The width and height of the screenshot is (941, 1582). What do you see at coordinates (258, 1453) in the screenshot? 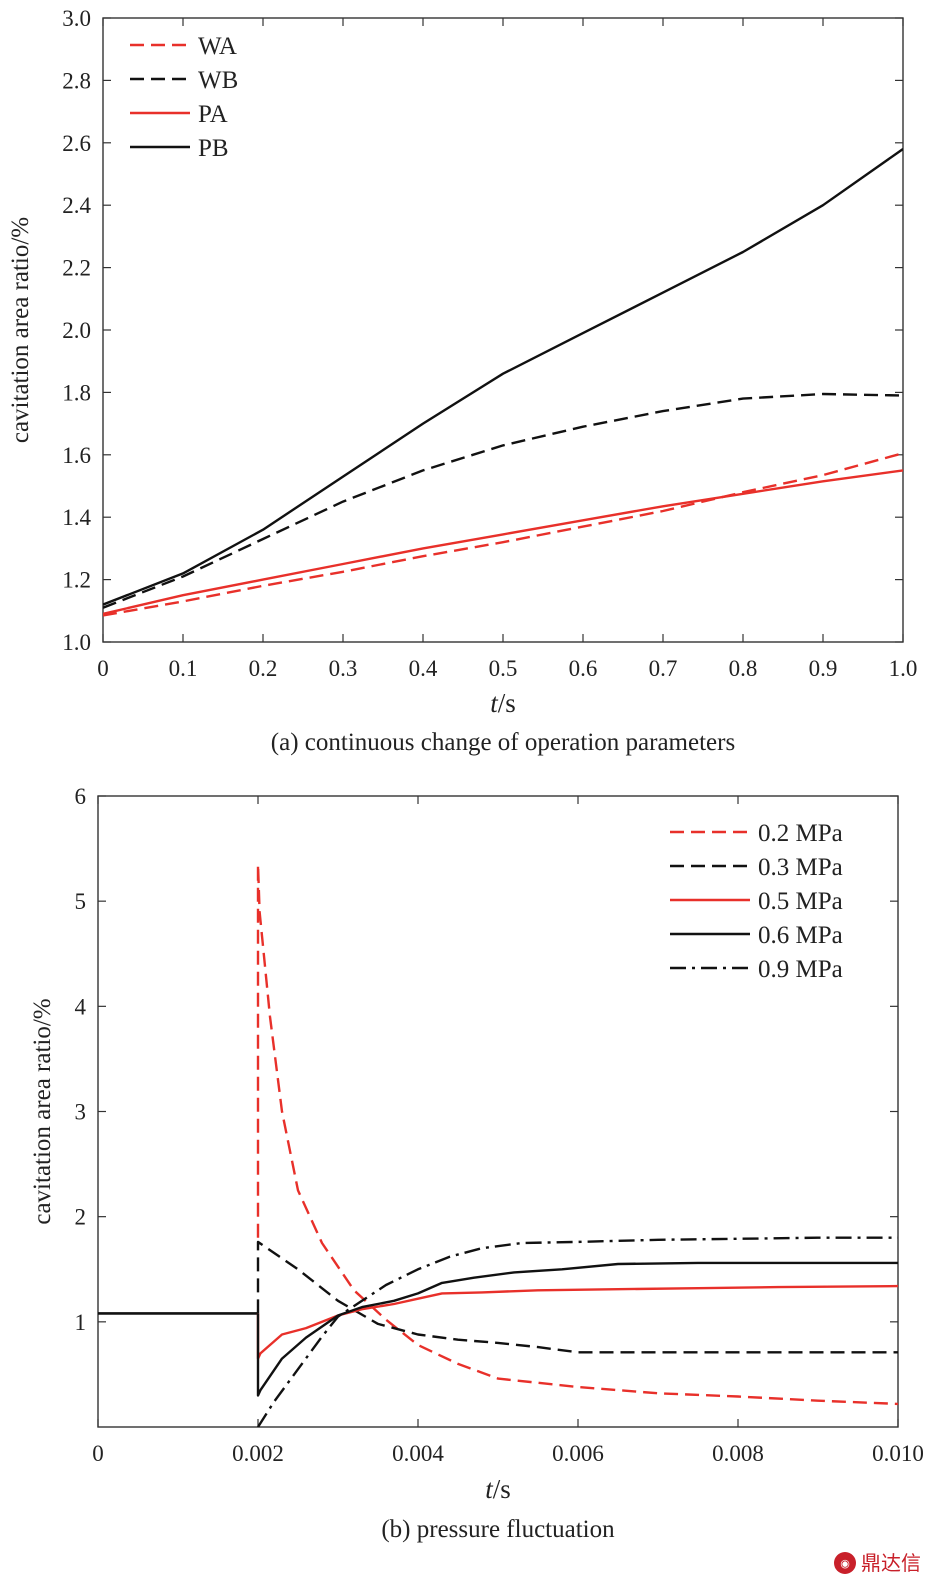
I see `x-tick-label: 0.002` at bounding box center [258, 1453].